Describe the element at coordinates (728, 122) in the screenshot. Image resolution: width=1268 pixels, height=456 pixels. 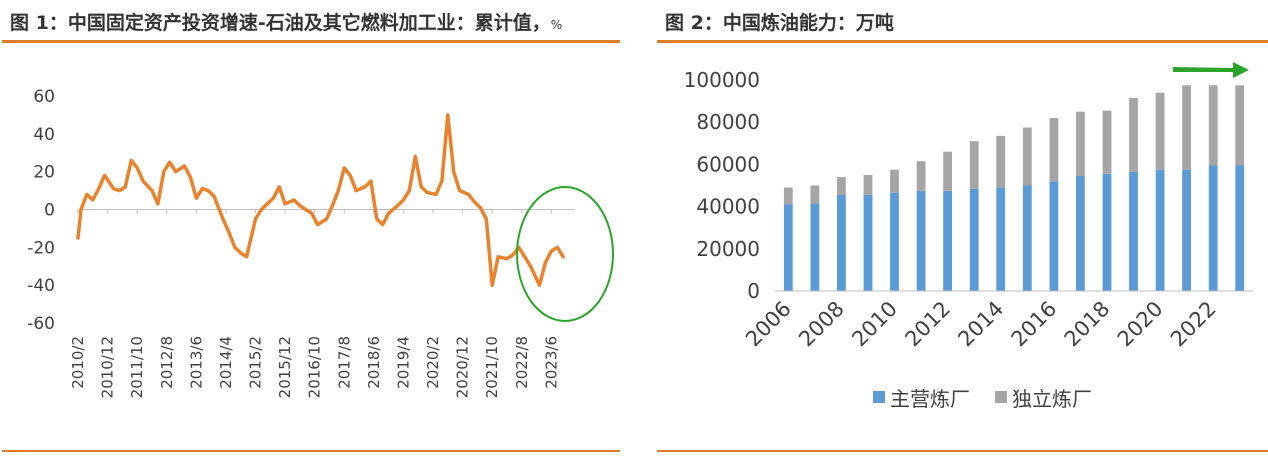
I see `y-tick-label: 80000` at that location.